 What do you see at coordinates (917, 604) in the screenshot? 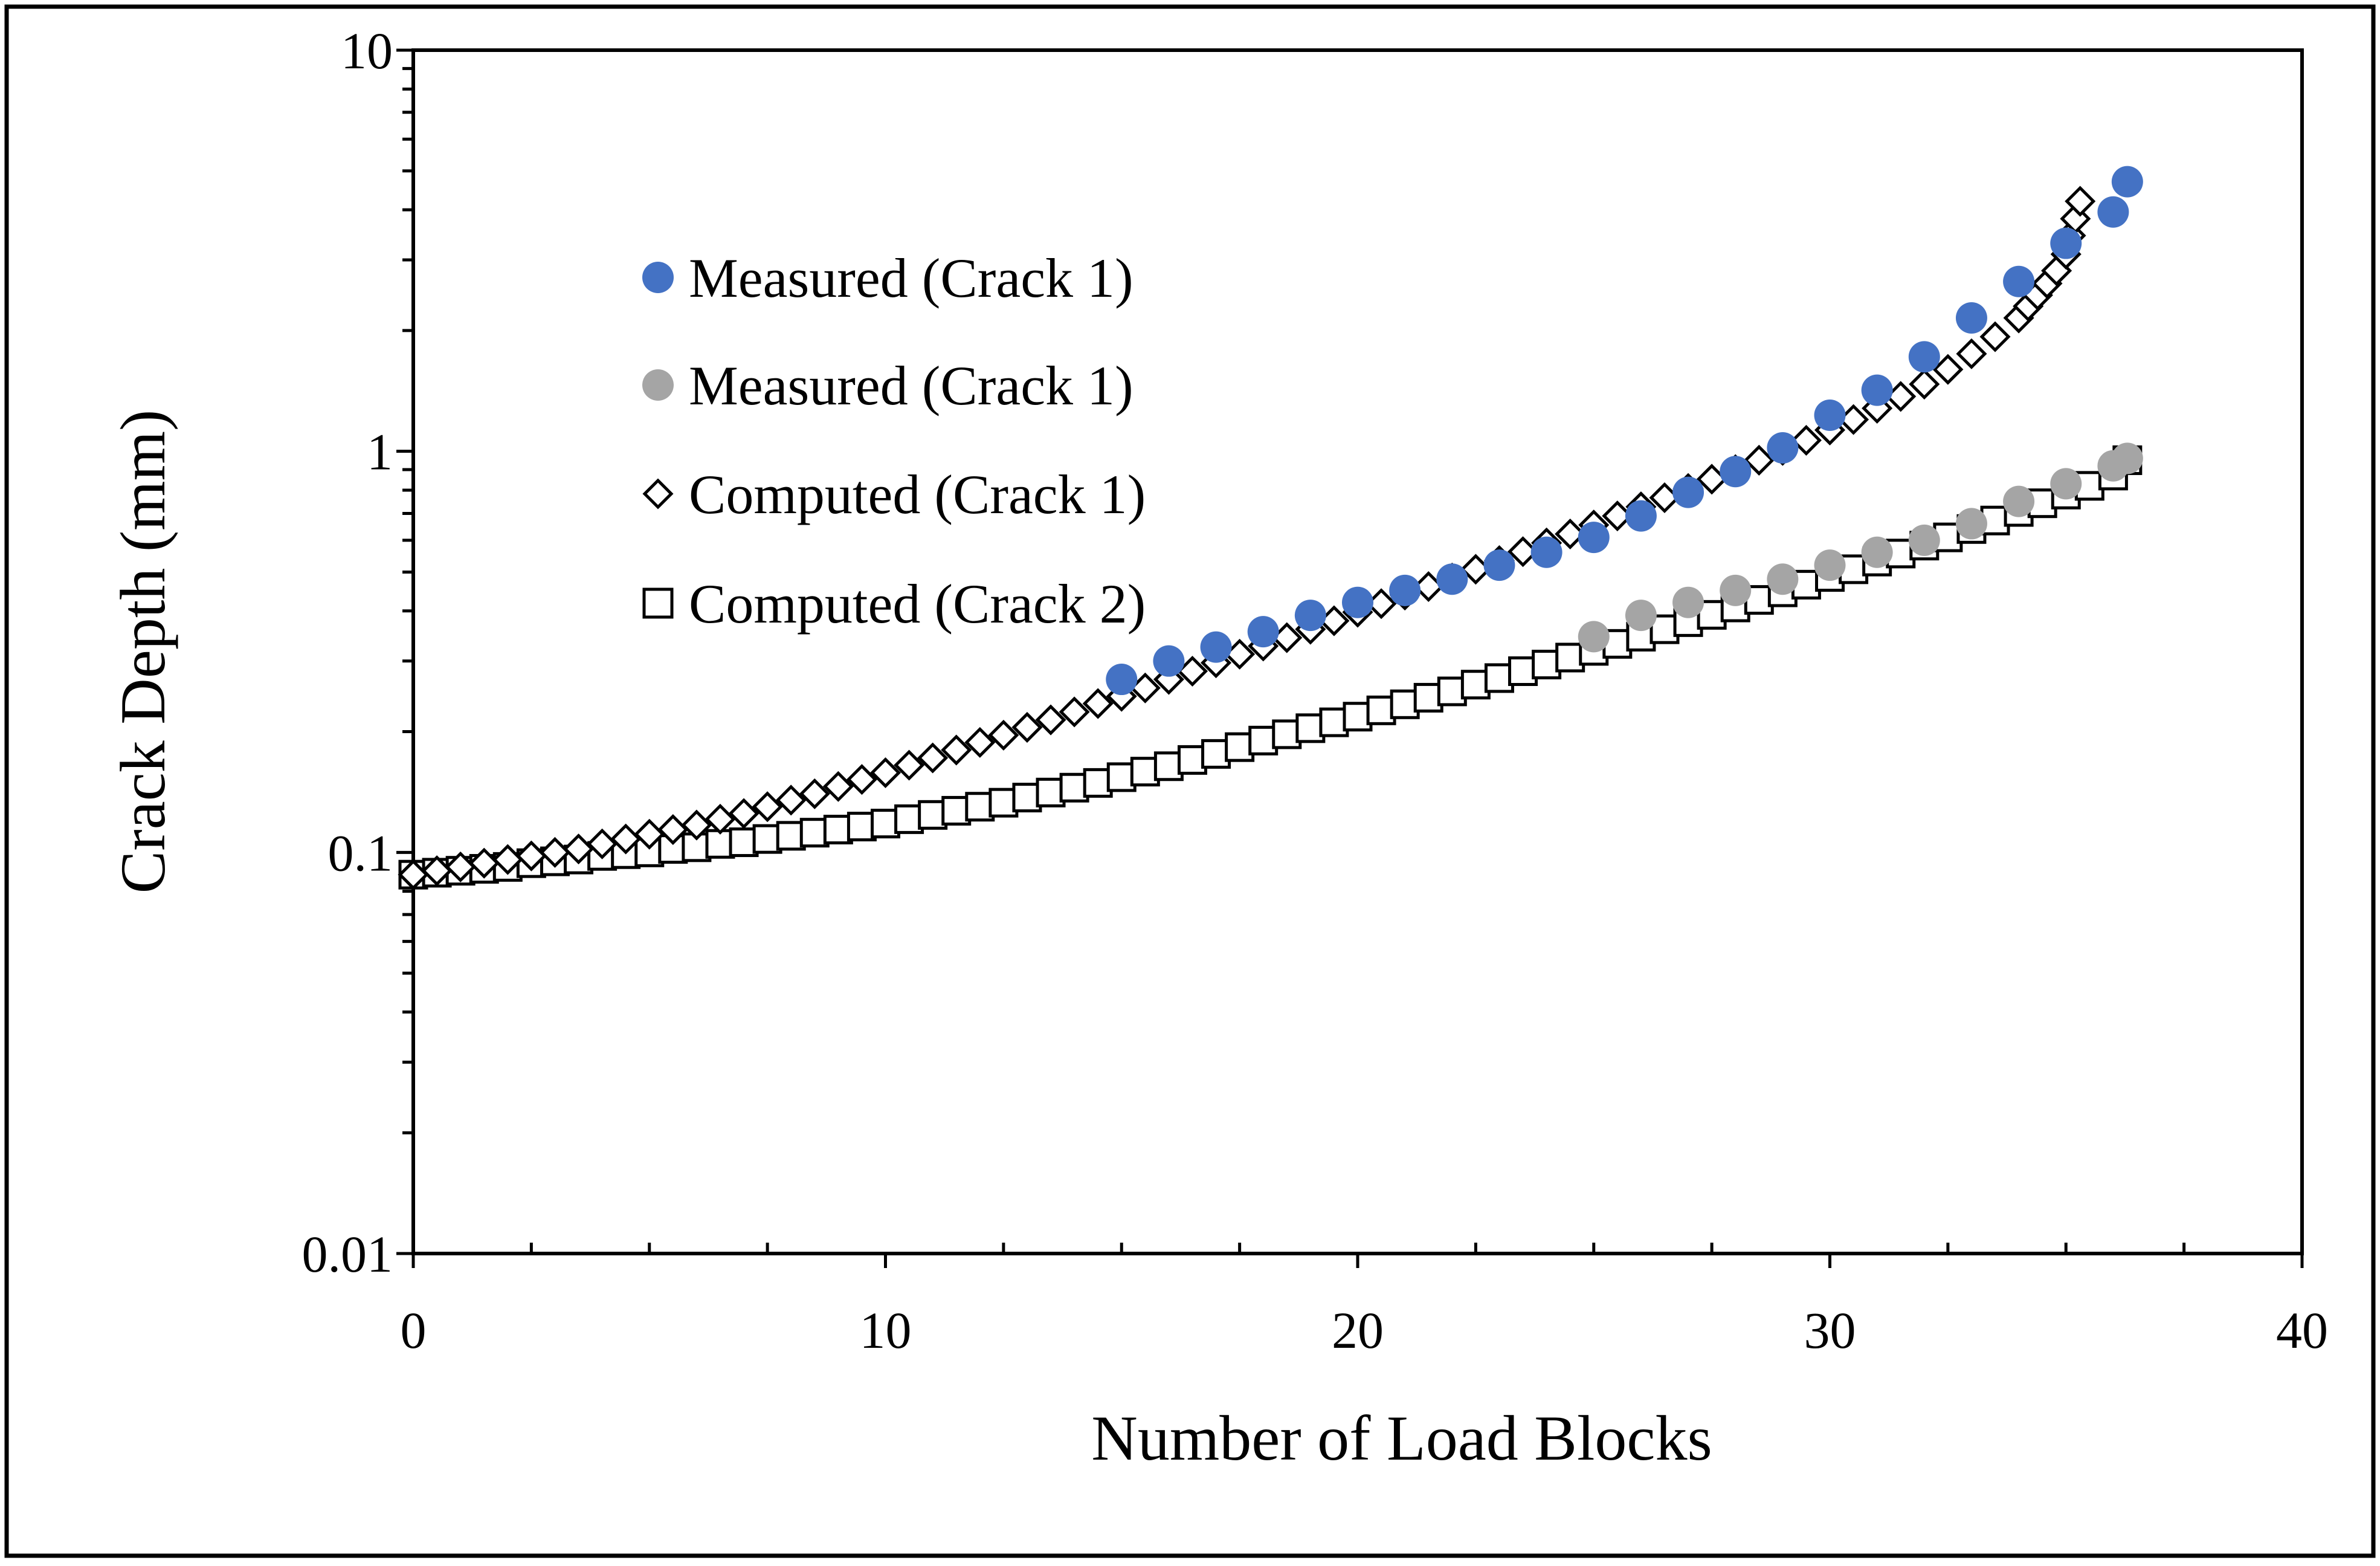
I see `legend-label: Computed (Crack 2)` at bounding box center [917, 604].